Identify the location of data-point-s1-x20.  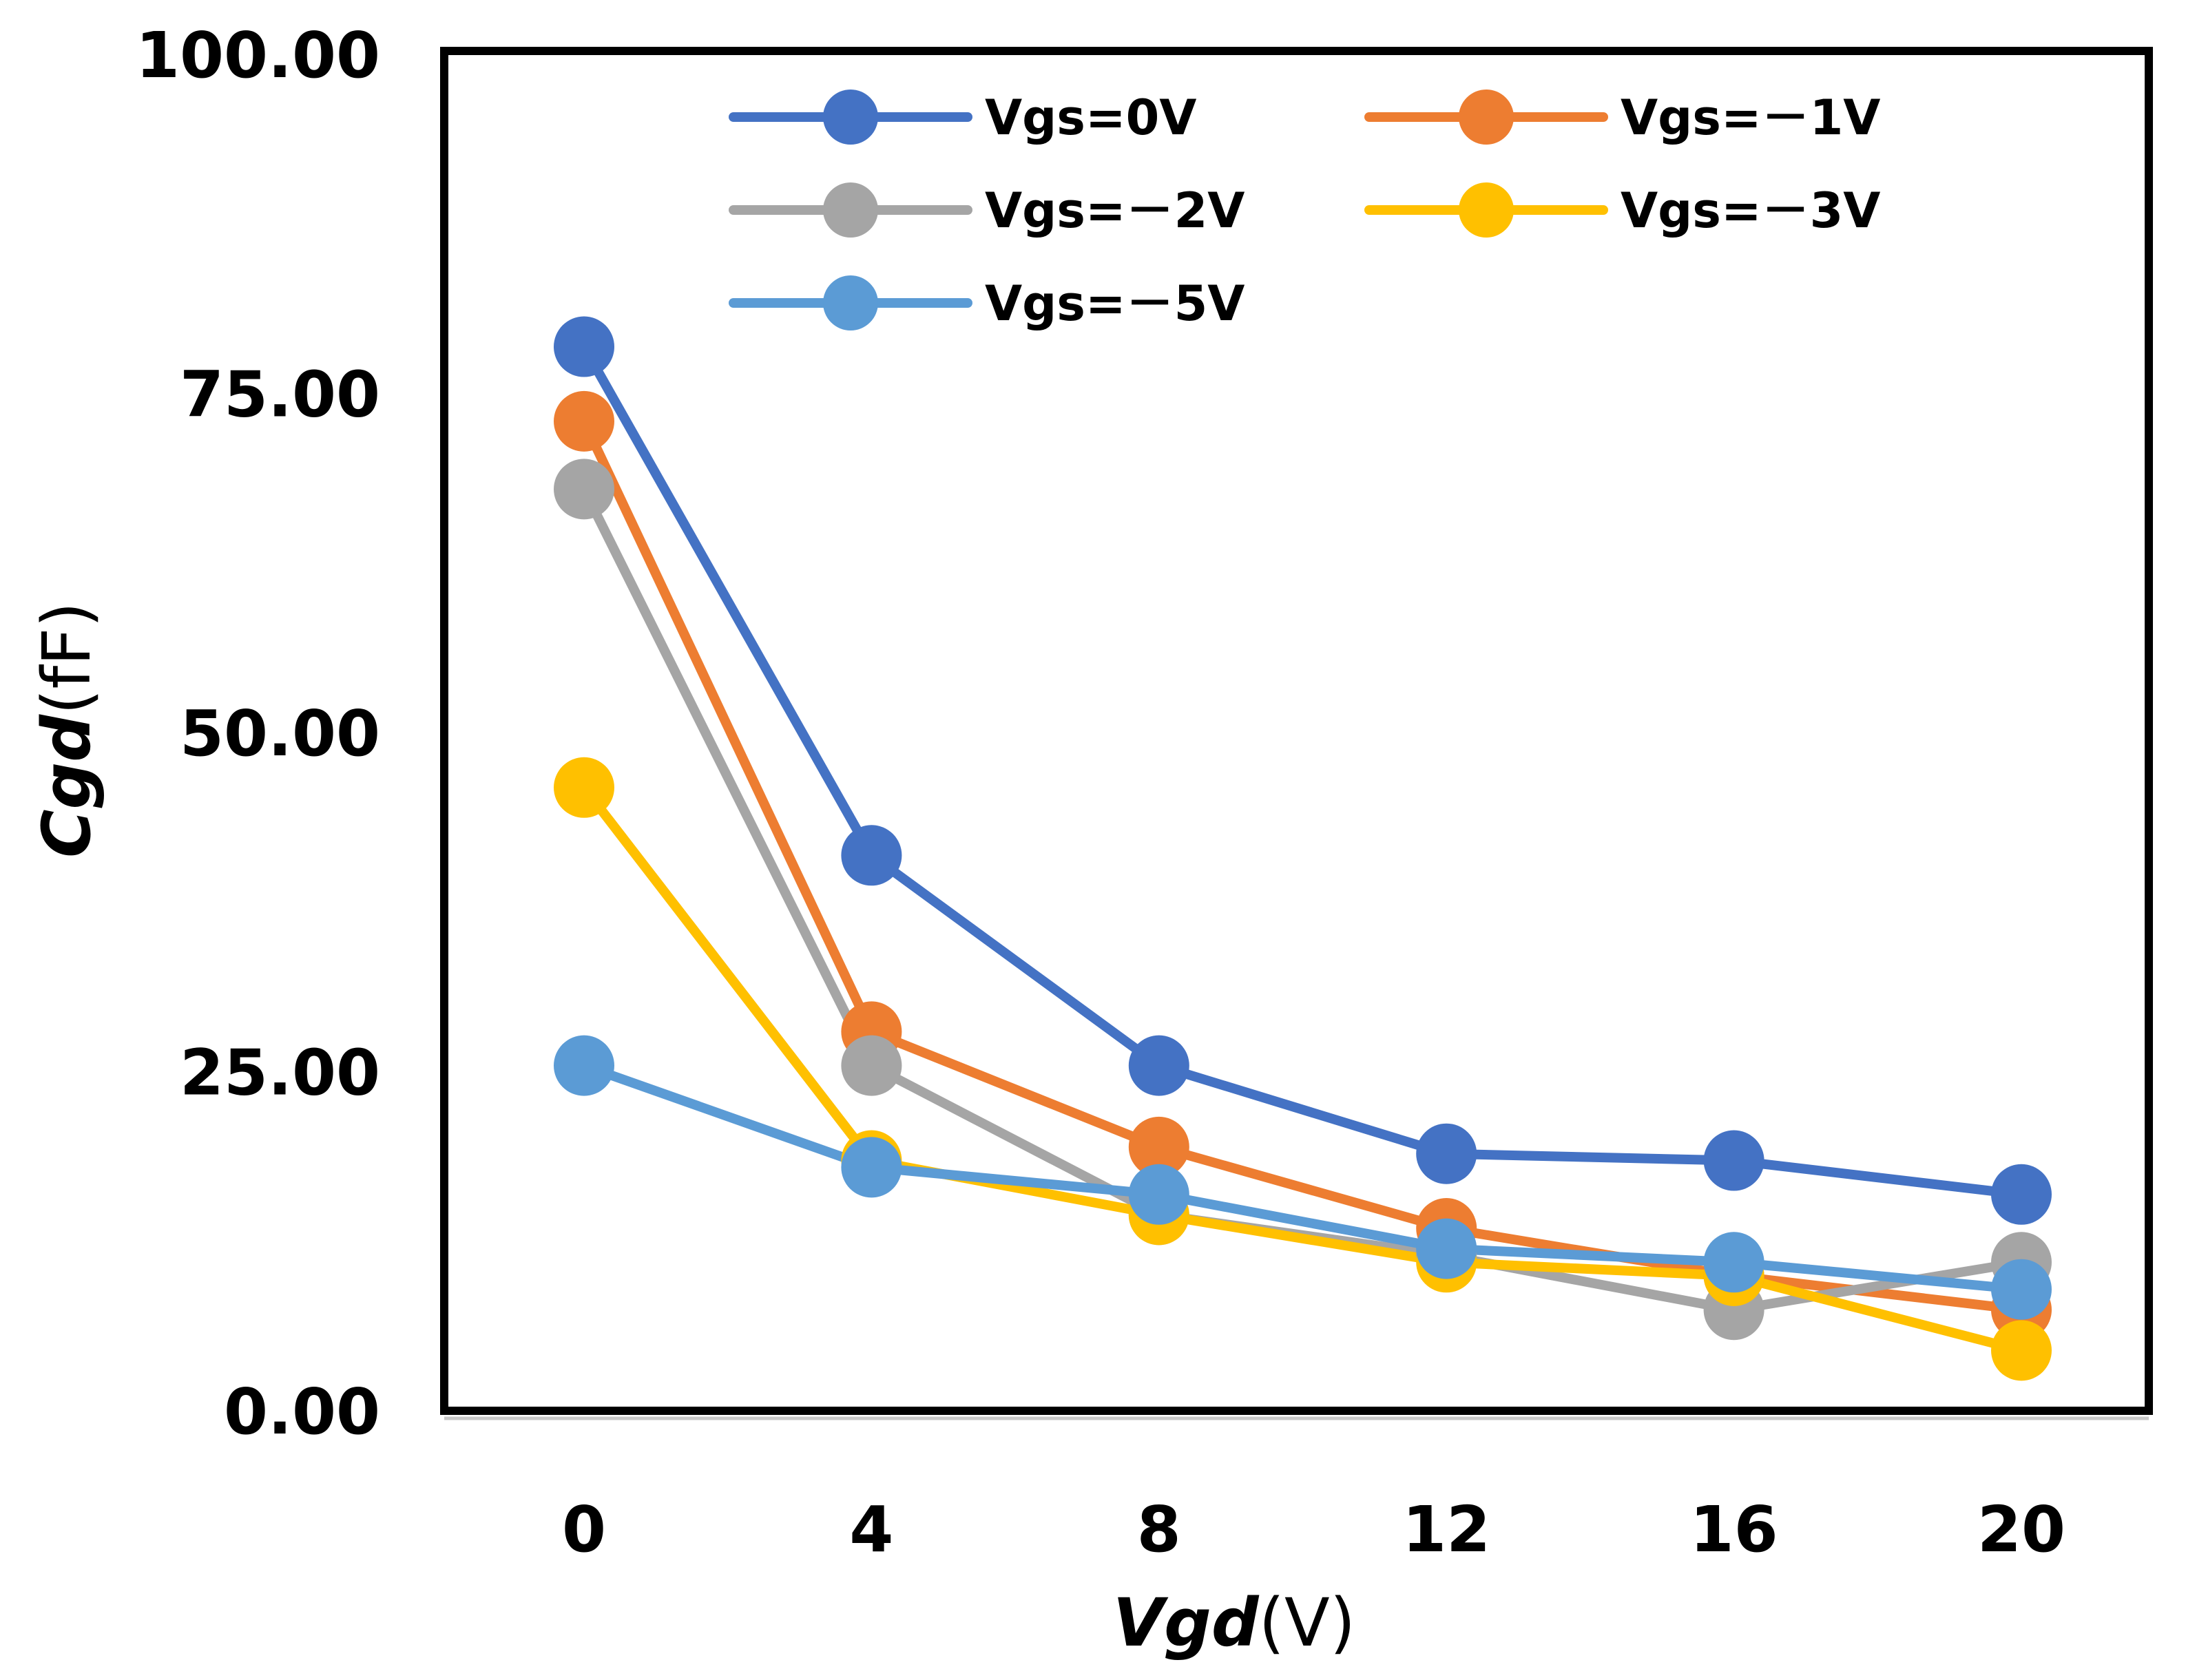
(2021, 1194).